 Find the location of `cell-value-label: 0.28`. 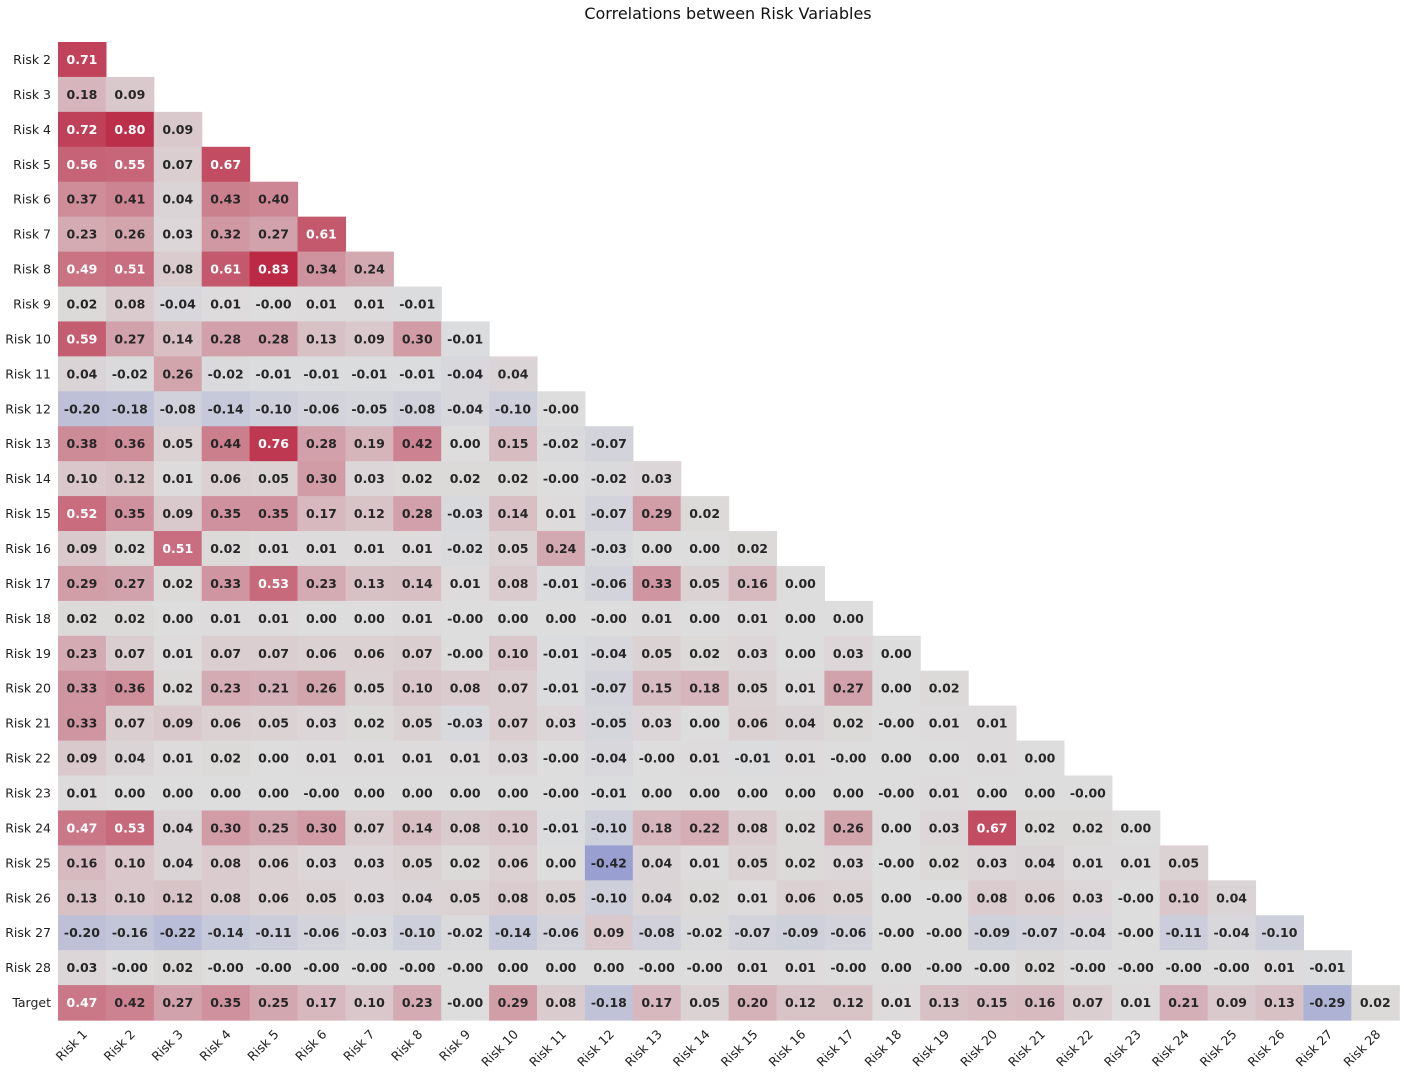

cell-value-label: 0.28 is located at coordinates (225, 338).